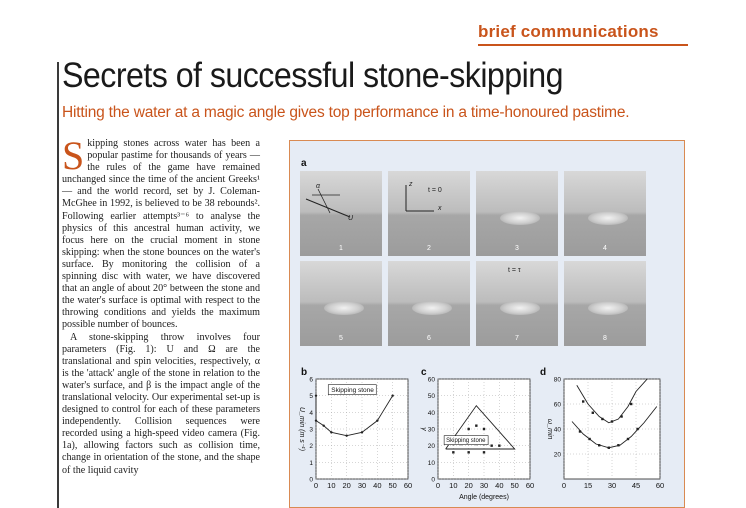  I want to click on frame-number: 6, so click(429, 338).